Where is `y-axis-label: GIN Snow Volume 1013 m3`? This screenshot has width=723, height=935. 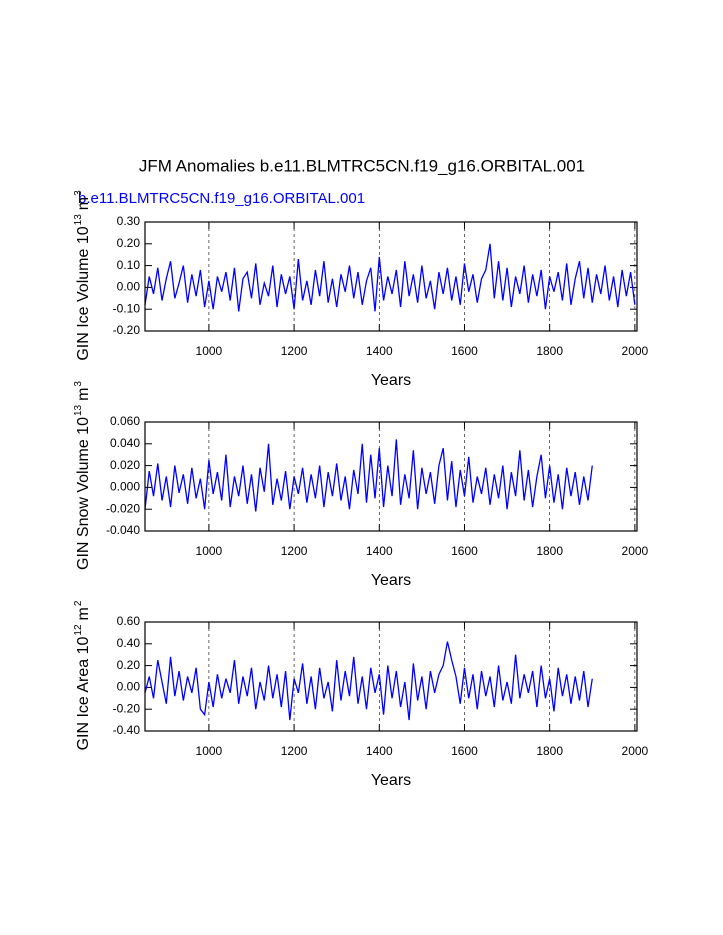
y-axis-label: GIN Snow Volume 1013 m3 is located at coordinates (82, 475).